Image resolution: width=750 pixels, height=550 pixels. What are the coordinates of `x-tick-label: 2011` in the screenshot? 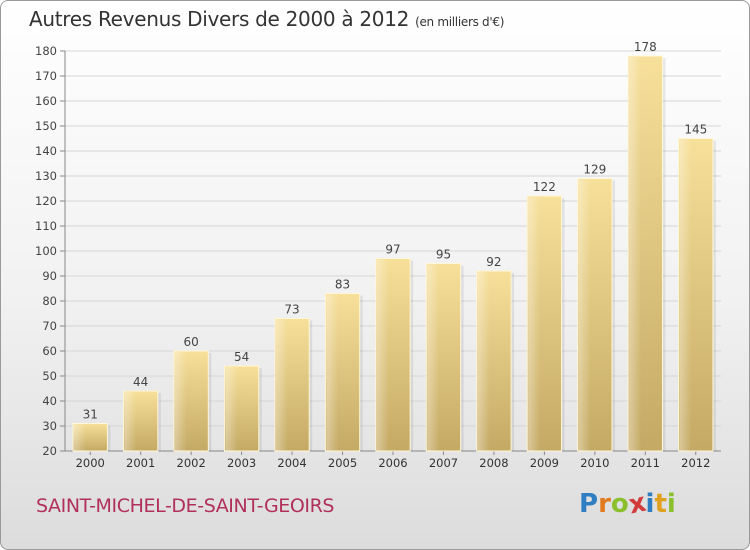 It's located at (645, 463).